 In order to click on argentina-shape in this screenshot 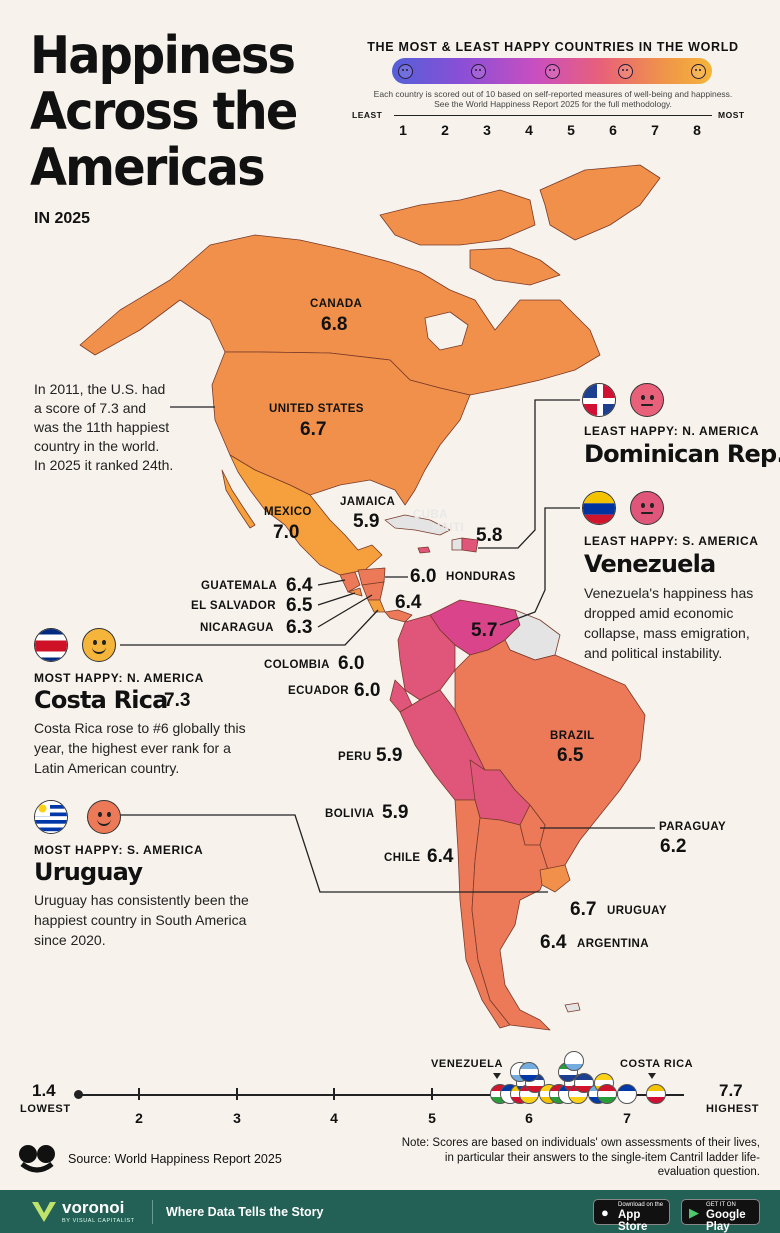, I will do `click(511, 924)`.